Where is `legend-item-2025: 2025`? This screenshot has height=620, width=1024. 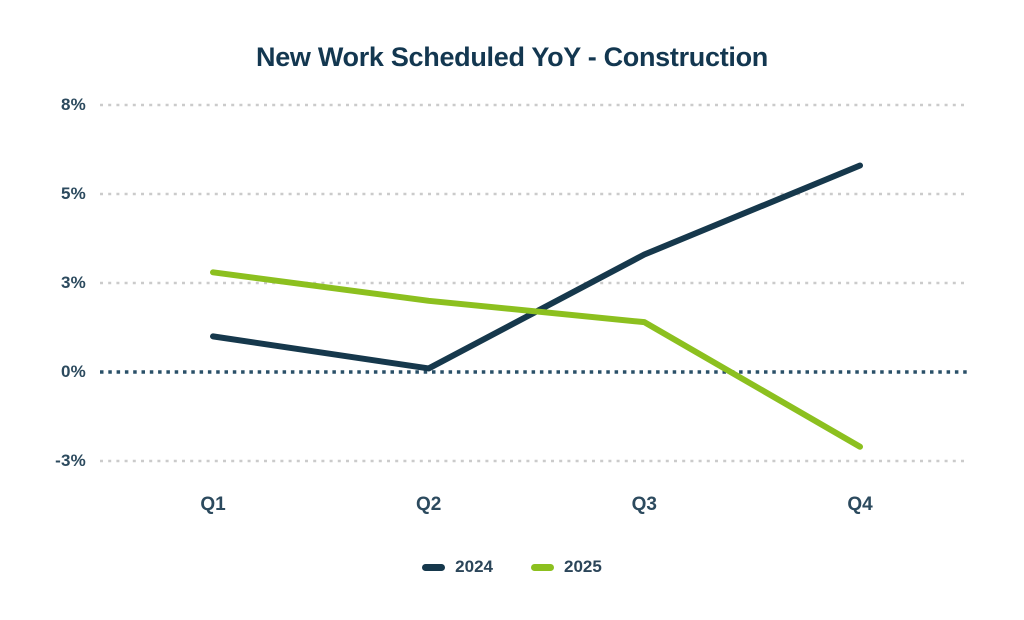 legend-item-2025: 2025 is located at coordinates (566, 567).